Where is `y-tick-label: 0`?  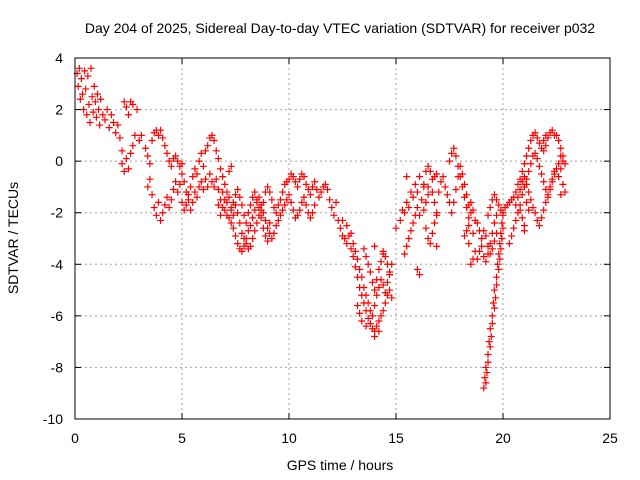
y-tick-label: 0 is located at coordinates (59, 161).